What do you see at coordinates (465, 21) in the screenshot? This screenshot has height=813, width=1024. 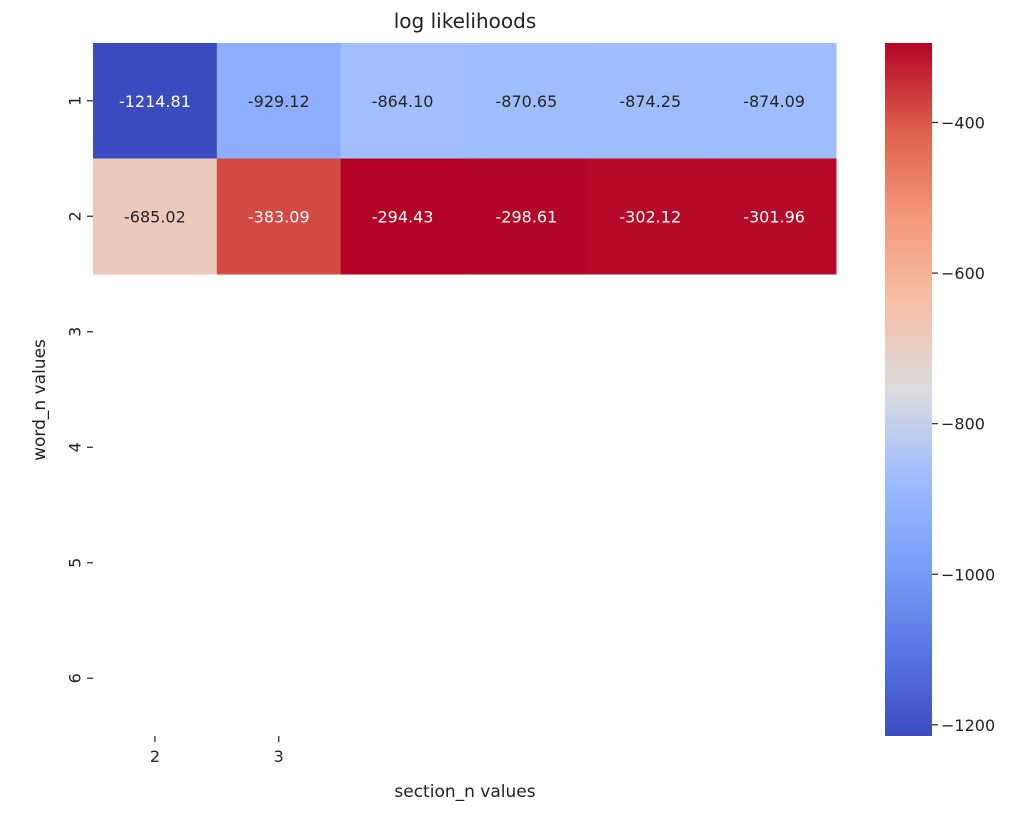 I see `chart-title: log likelihoods` at bounding box center [465, 21].